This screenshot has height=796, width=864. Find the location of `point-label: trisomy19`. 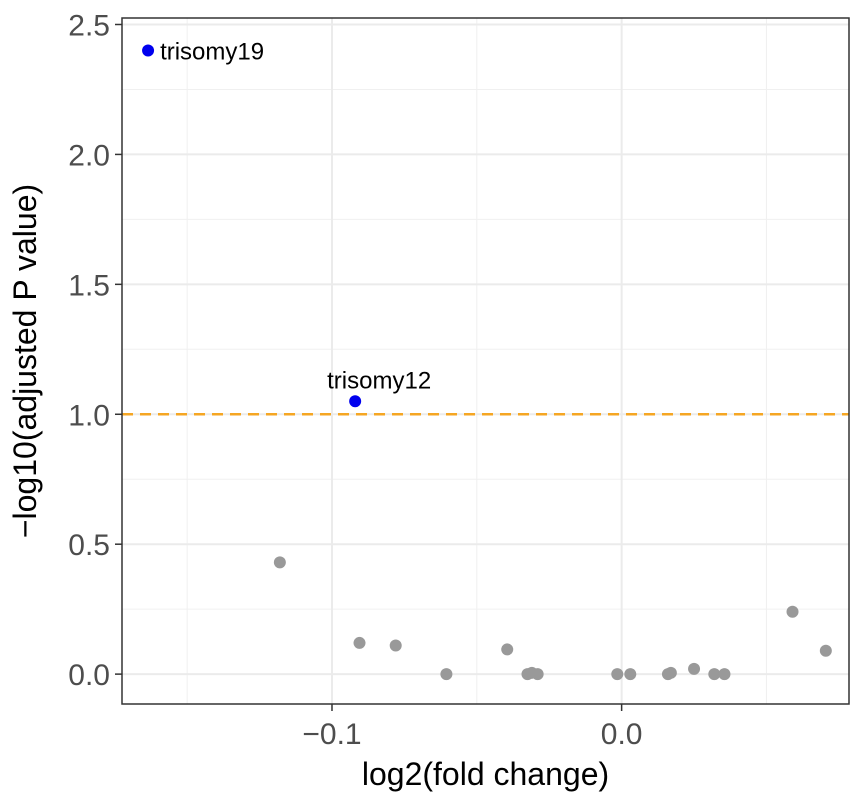

point-label: trisomy19 is located at coordinates (212, 51).